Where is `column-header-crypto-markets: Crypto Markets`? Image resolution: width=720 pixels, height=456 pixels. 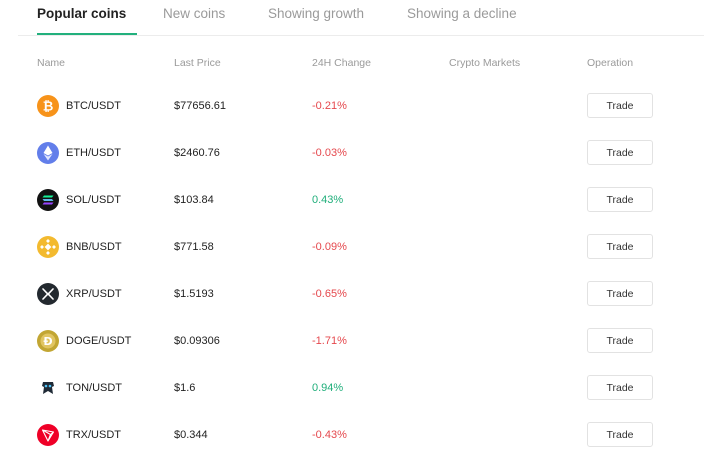 column-header-crypto-markets: Crypto Markets is located at coordinates (485, 63).